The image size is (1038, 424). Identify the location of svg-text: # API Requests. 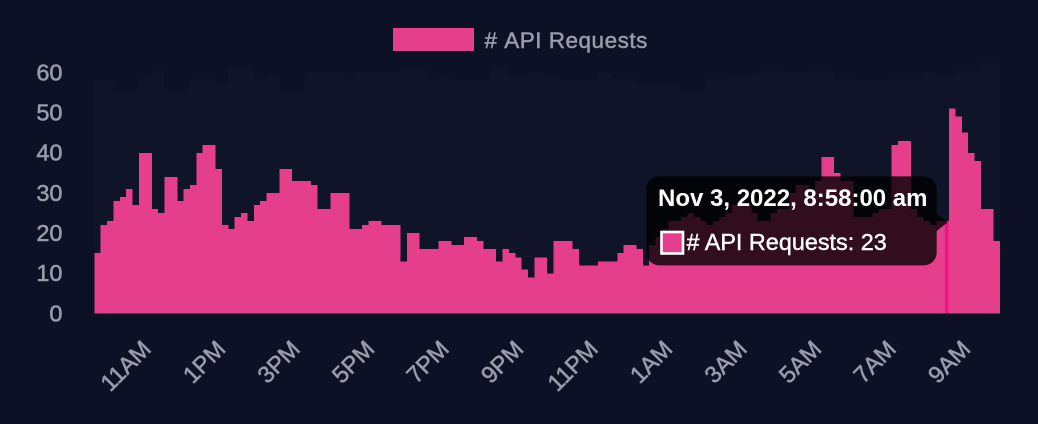
(566, 40).